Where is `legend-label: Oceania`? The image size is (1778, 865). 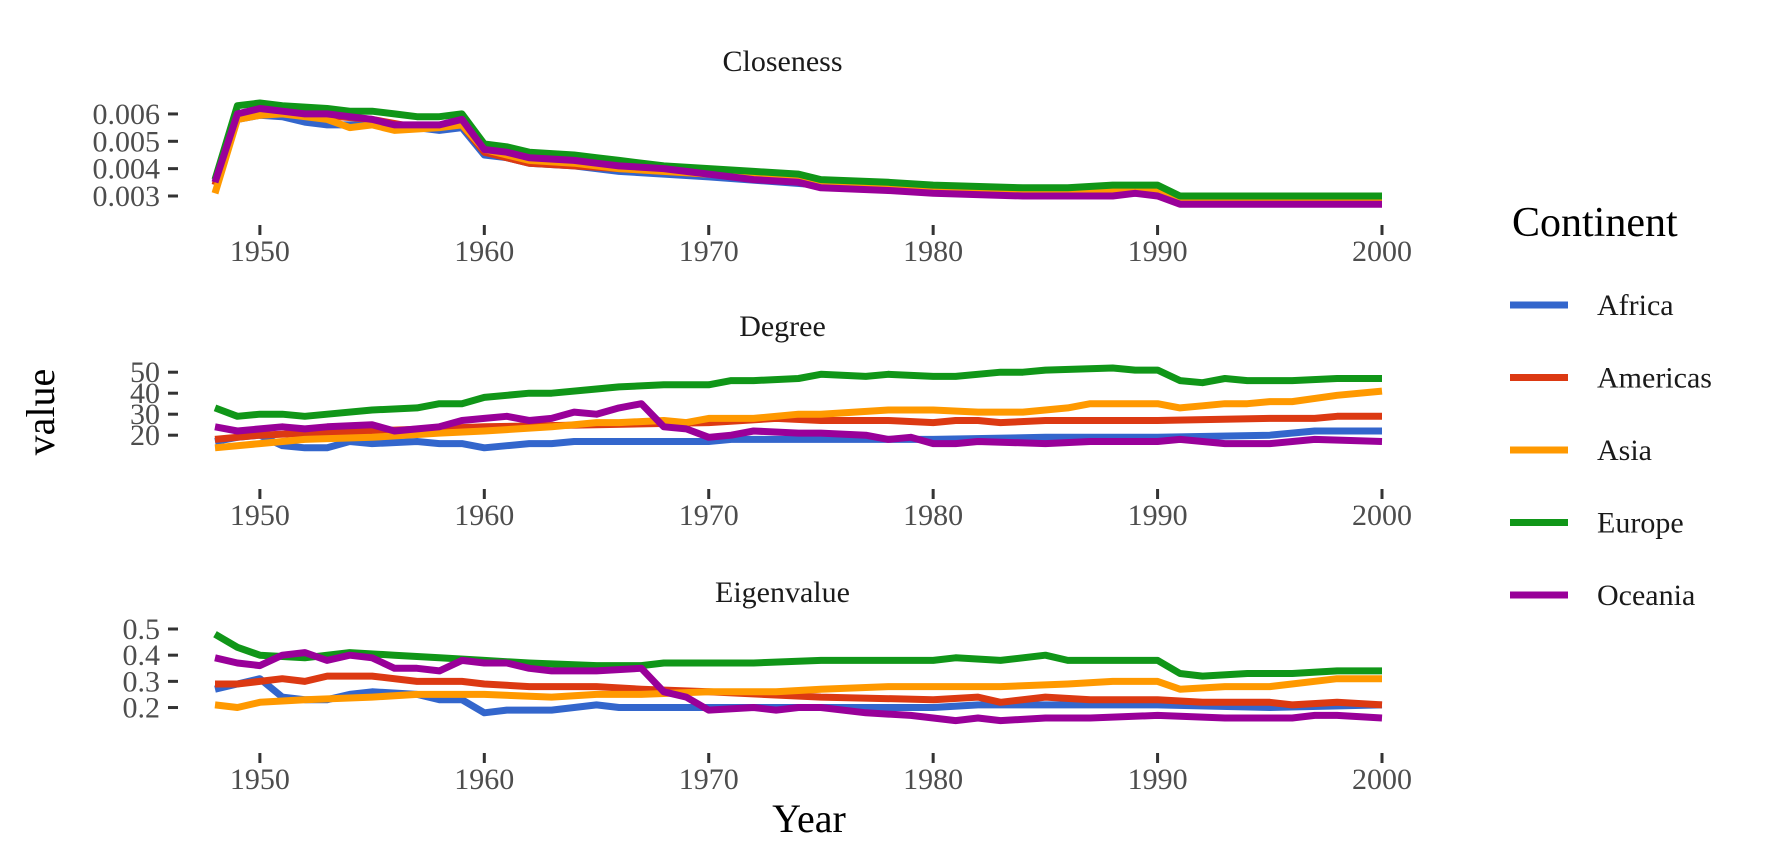 legend-label: Oceania is located at coordinates (1646, 595).